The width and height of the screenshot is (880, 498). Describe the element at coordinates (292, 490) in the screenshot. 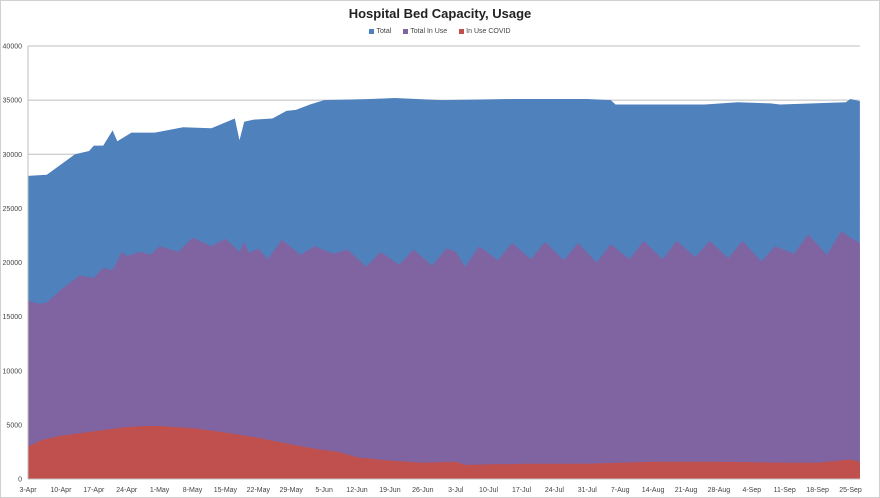

I see `x-tick-label: 29-May` at that location.